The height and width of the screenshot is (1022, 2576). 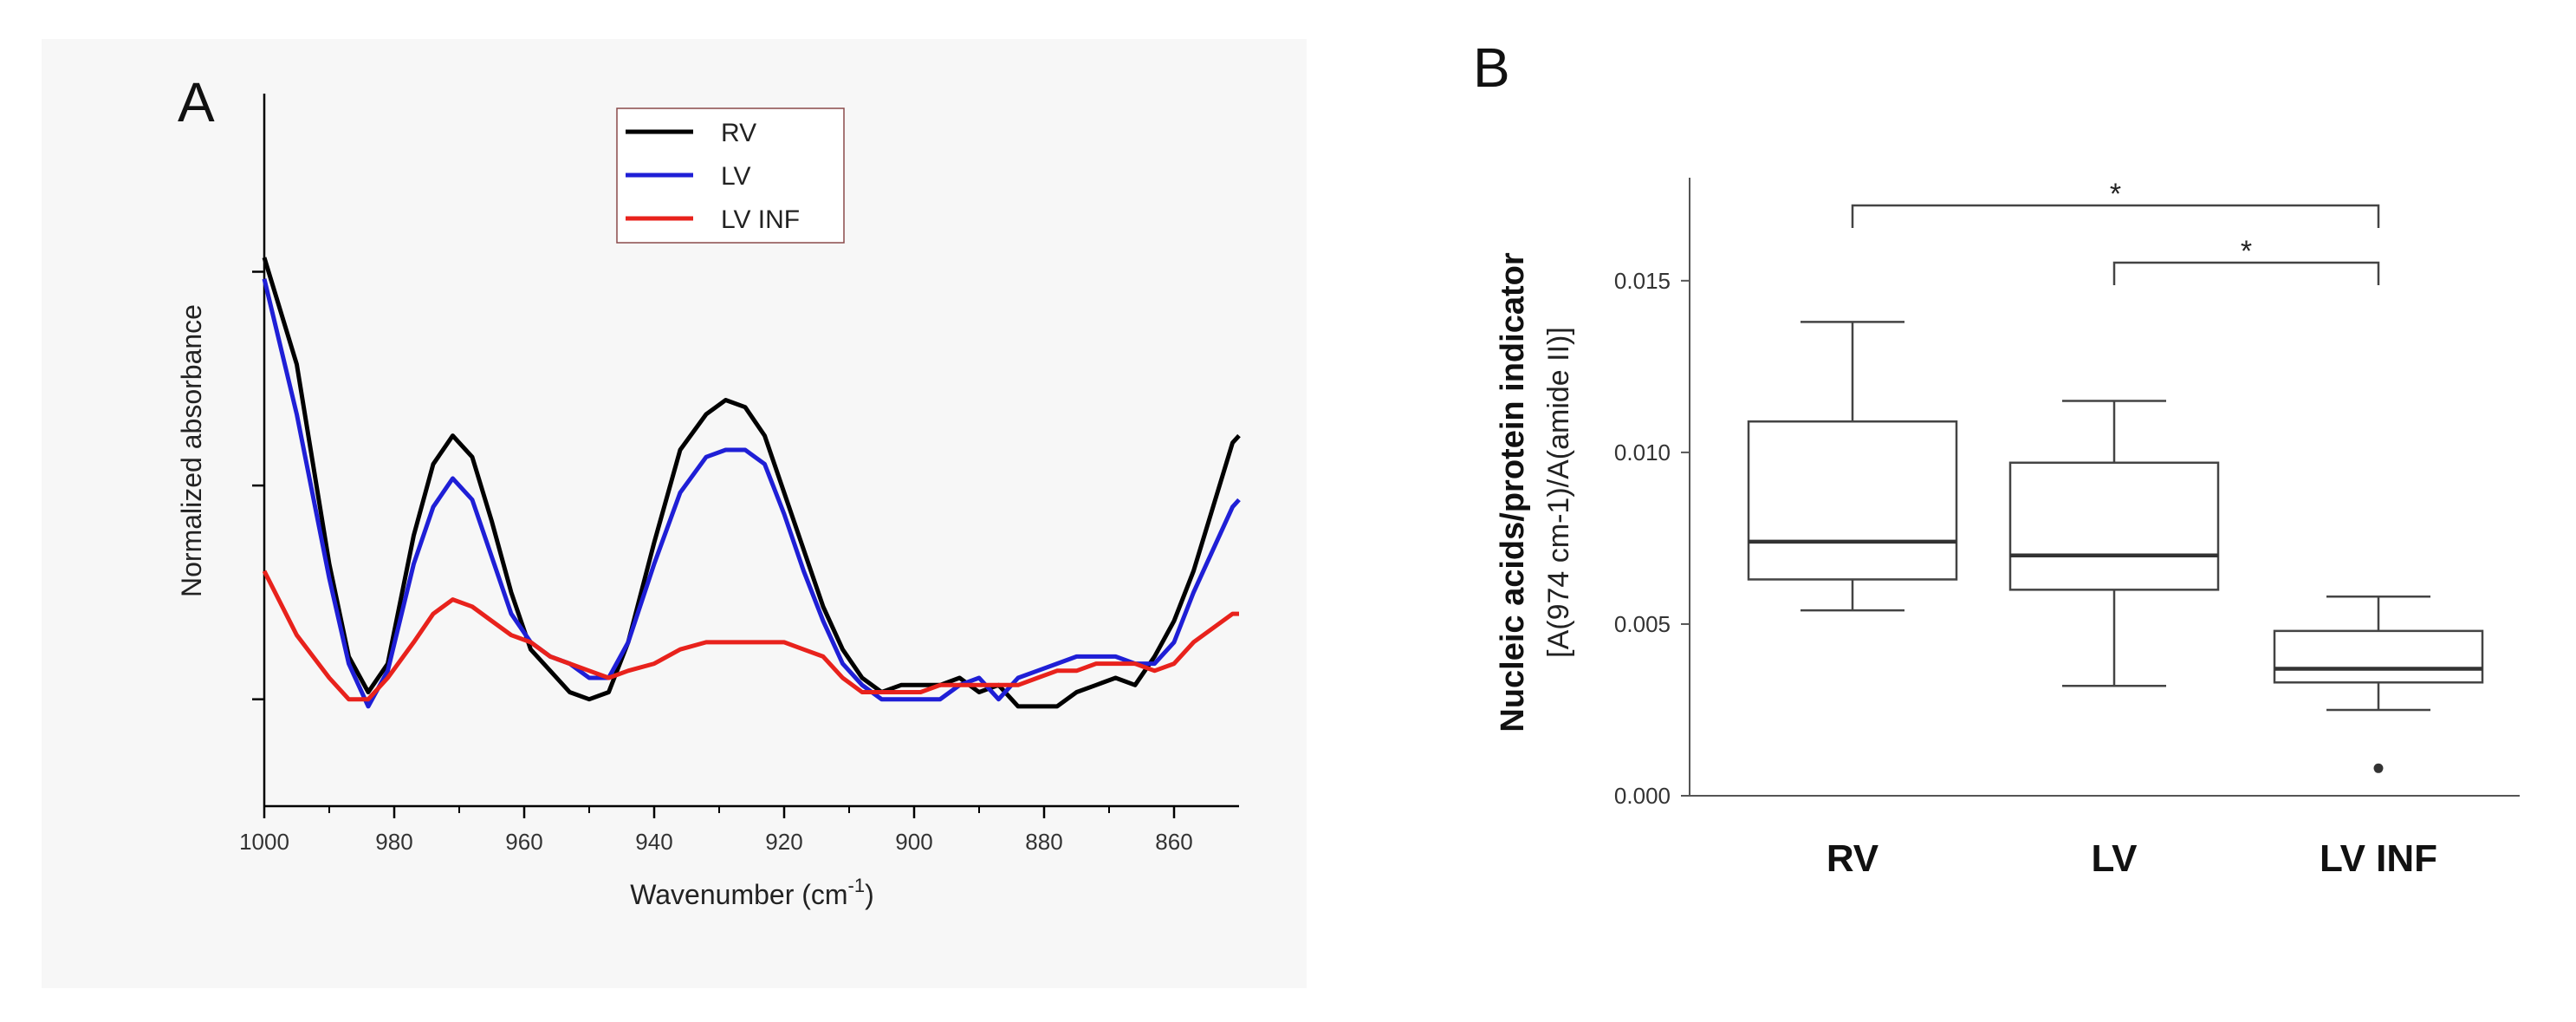 What do you see at coordinates (1513, 492) in the screenshot?
I see `panel-b-y-axis-title: Nucleic acids/protein indicator` at bounding box center [1513, 492].